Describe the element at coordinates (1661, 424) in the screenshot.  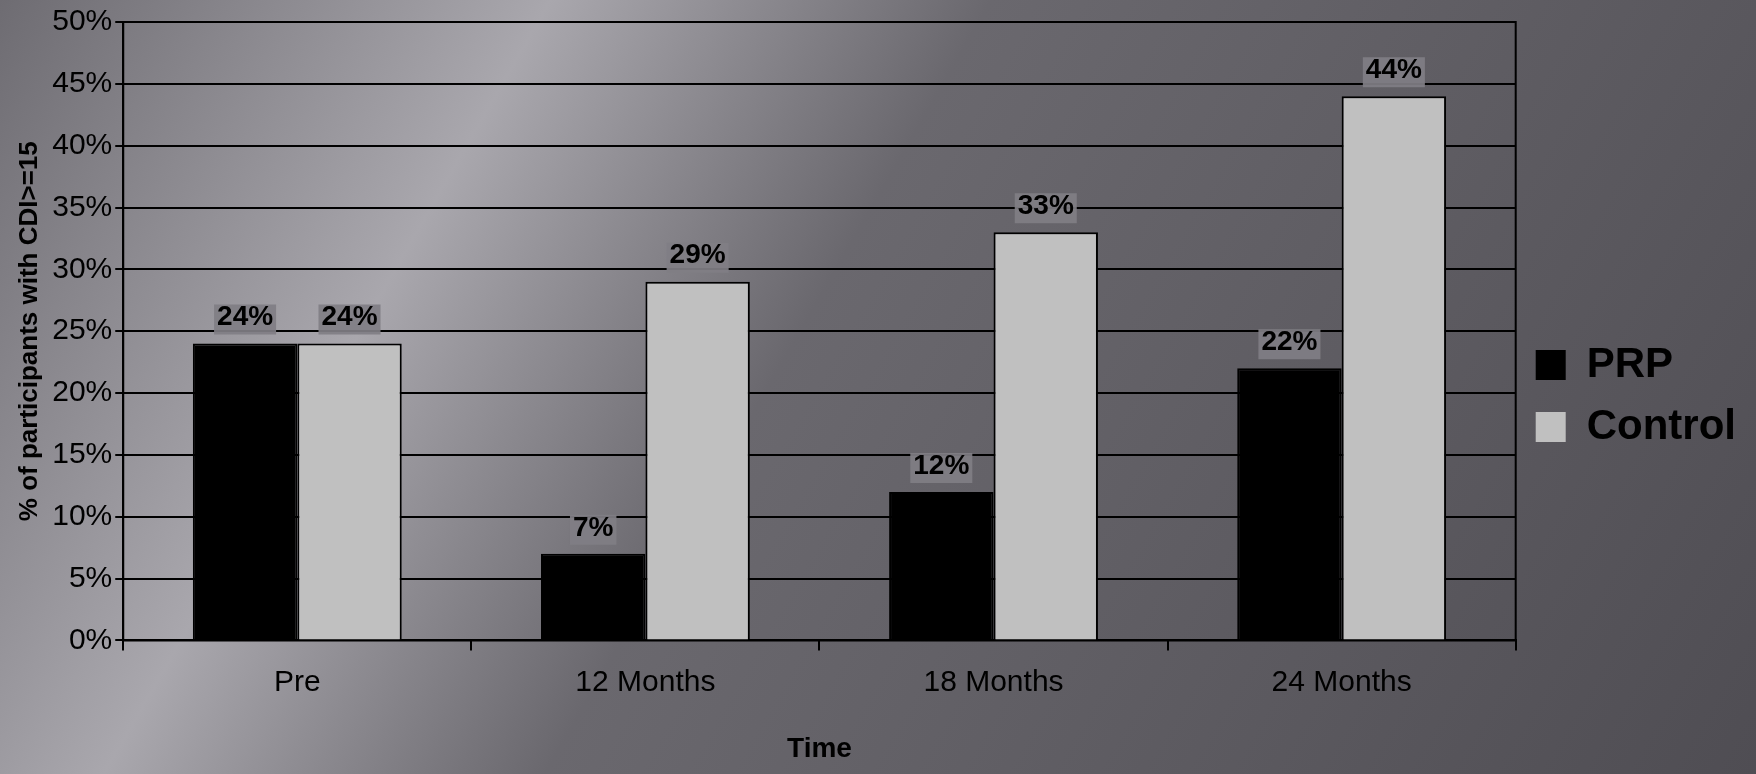
I see `legend-label: Control` at that location.